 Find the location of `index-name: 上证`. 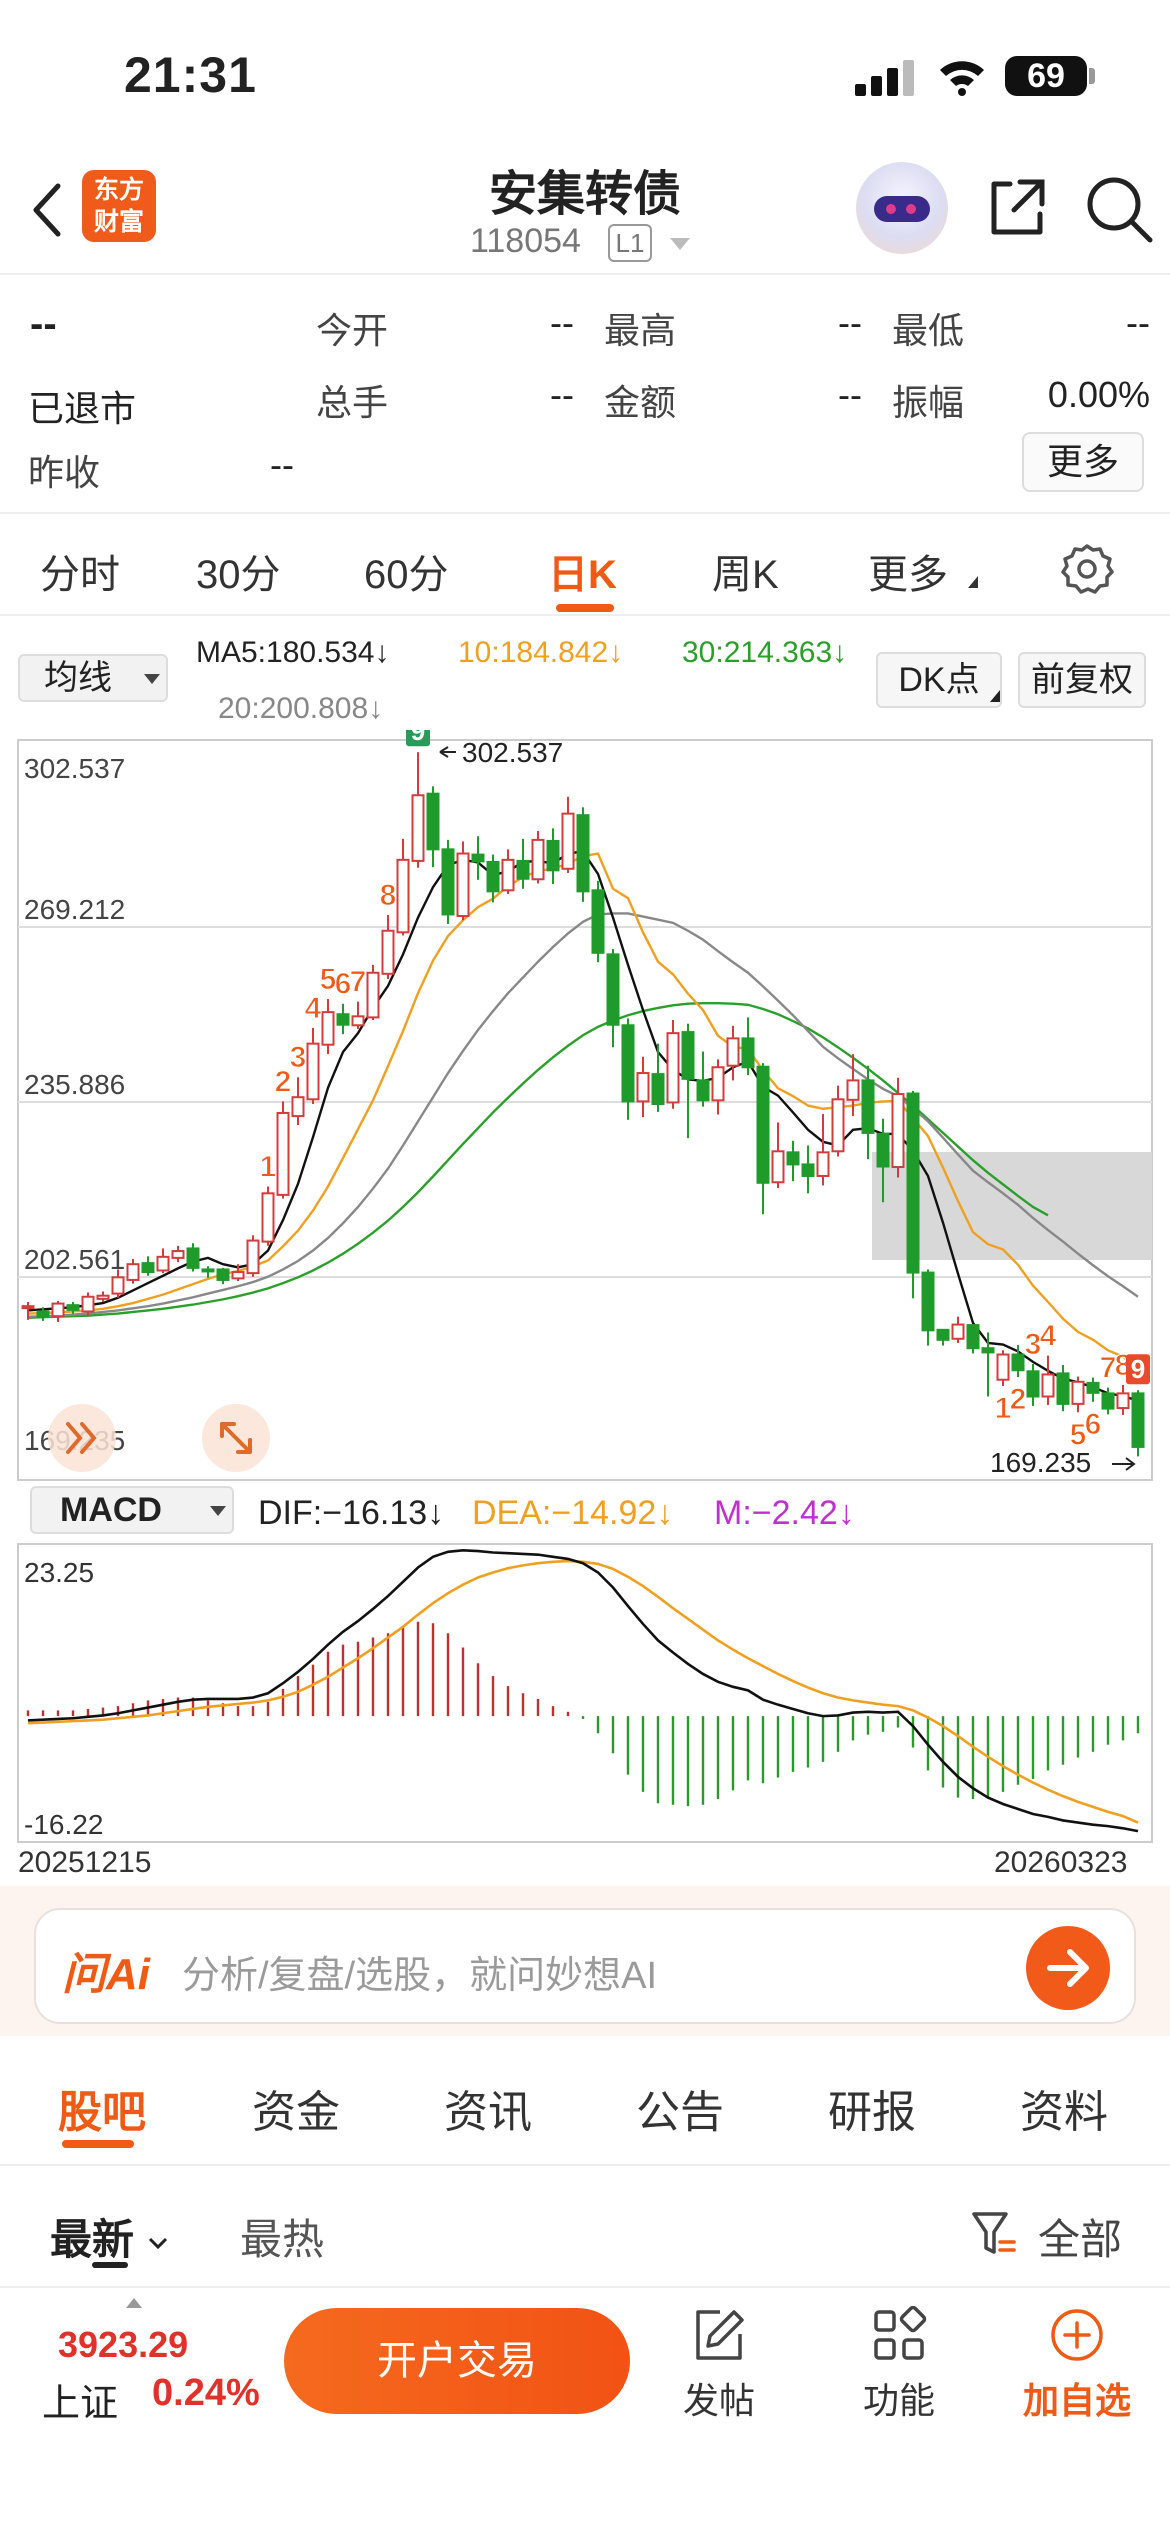

index-name: 上证 is located at coordinates (80, 2404).